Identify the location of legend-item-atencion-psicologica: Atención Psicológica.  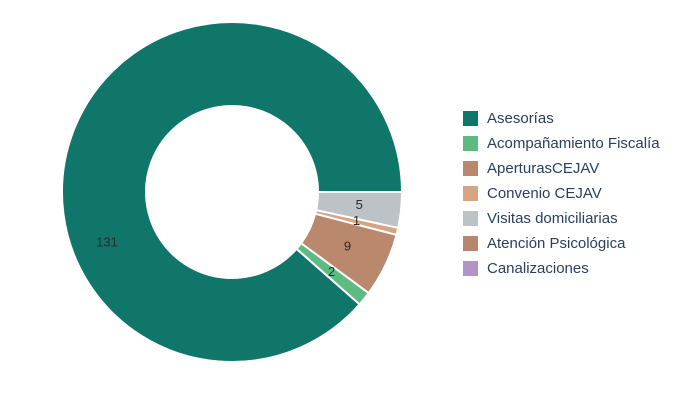
(544, 243).